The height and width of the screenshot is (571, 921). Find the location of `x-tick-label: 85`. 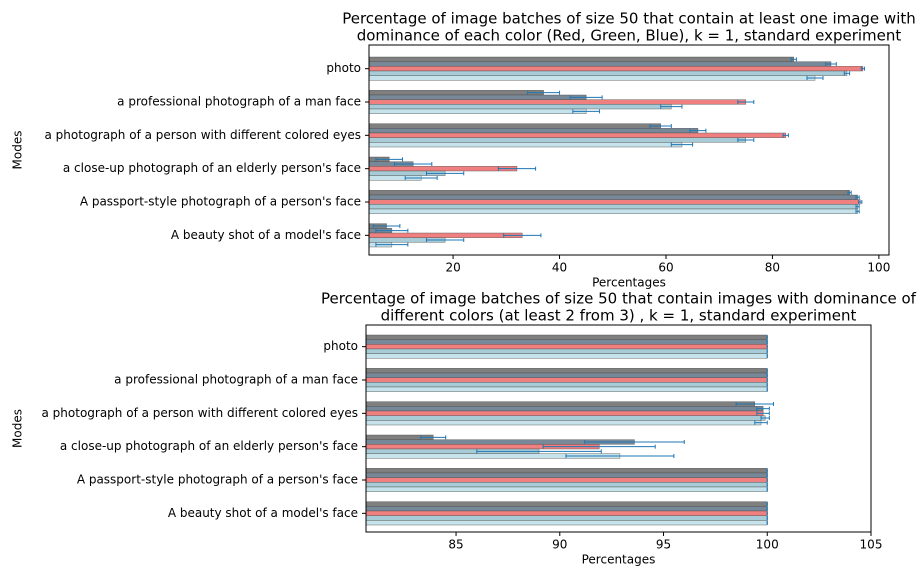

x-tick-label: 85 is located at coordinates (455, 545).